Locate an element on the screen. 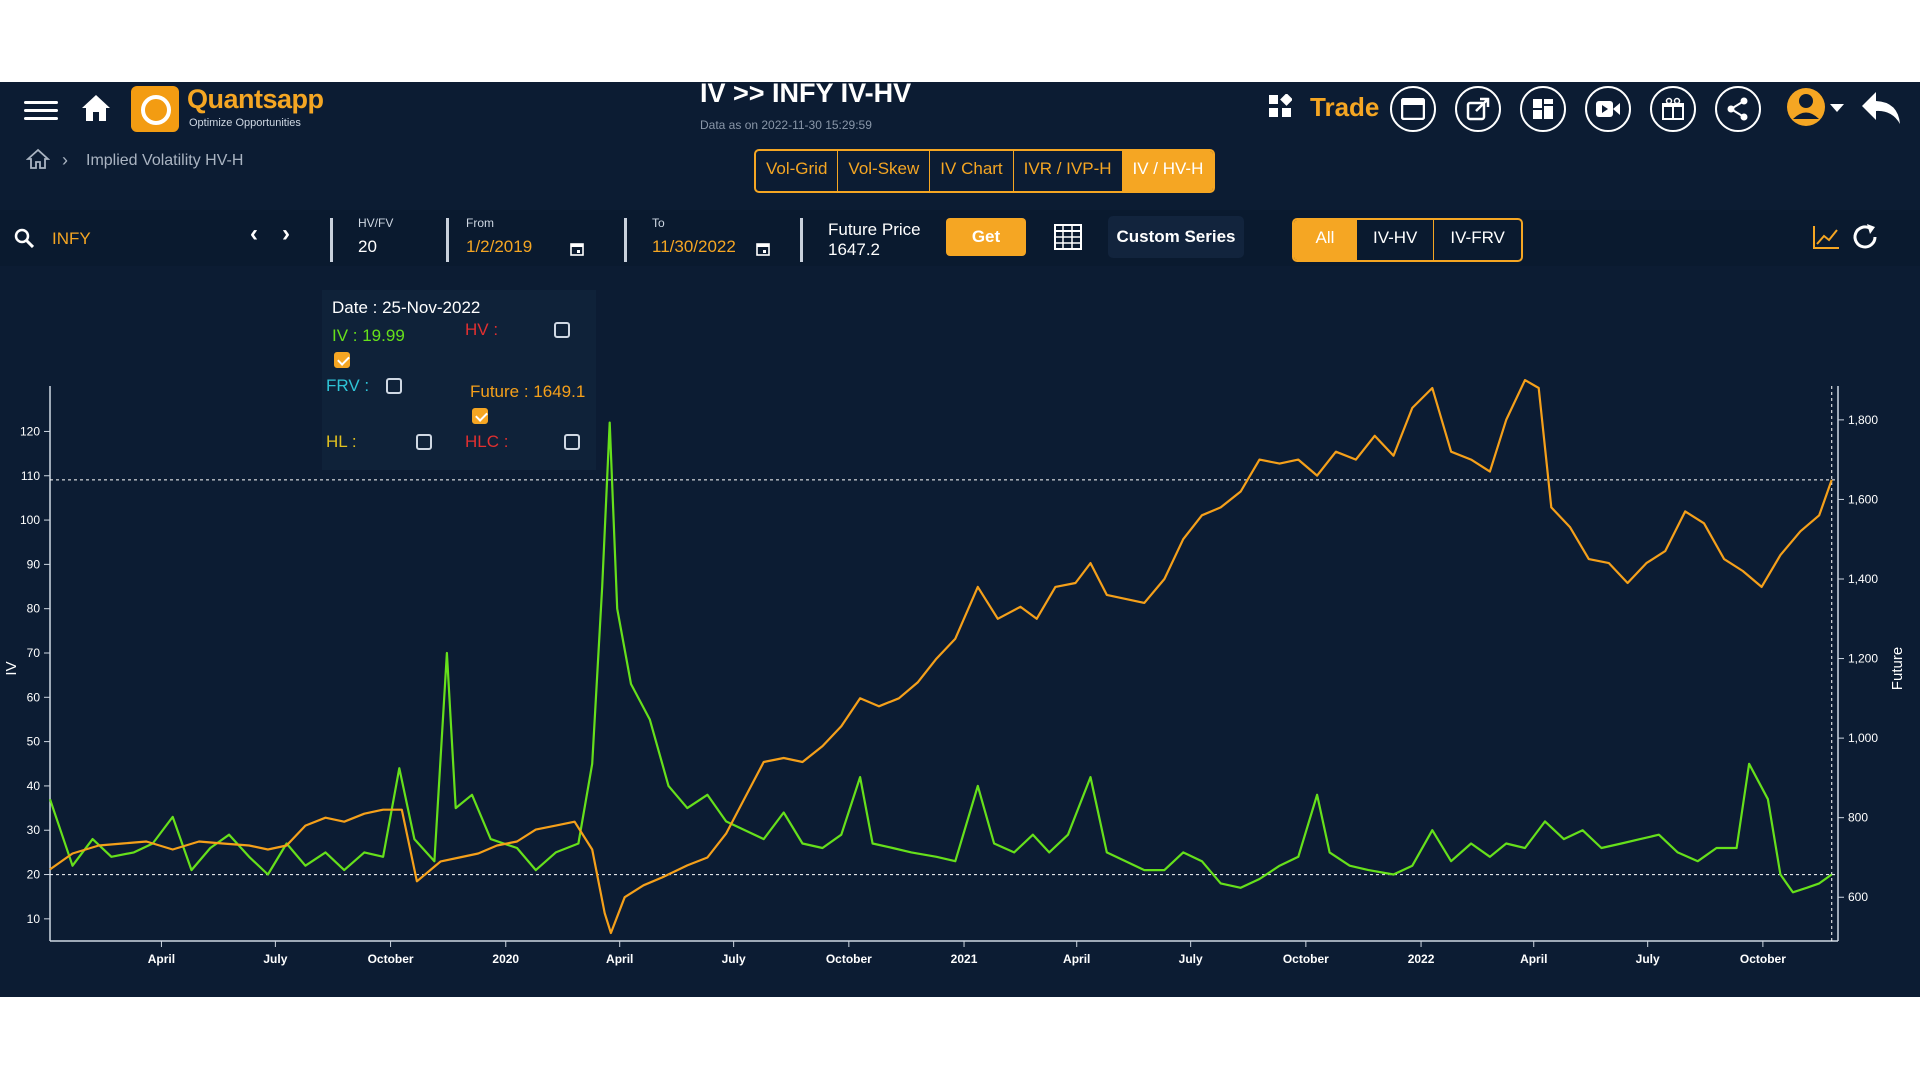 The width and height of the screenshot is (1920, 1080). window-icon is located at coordinates (1413, 109).